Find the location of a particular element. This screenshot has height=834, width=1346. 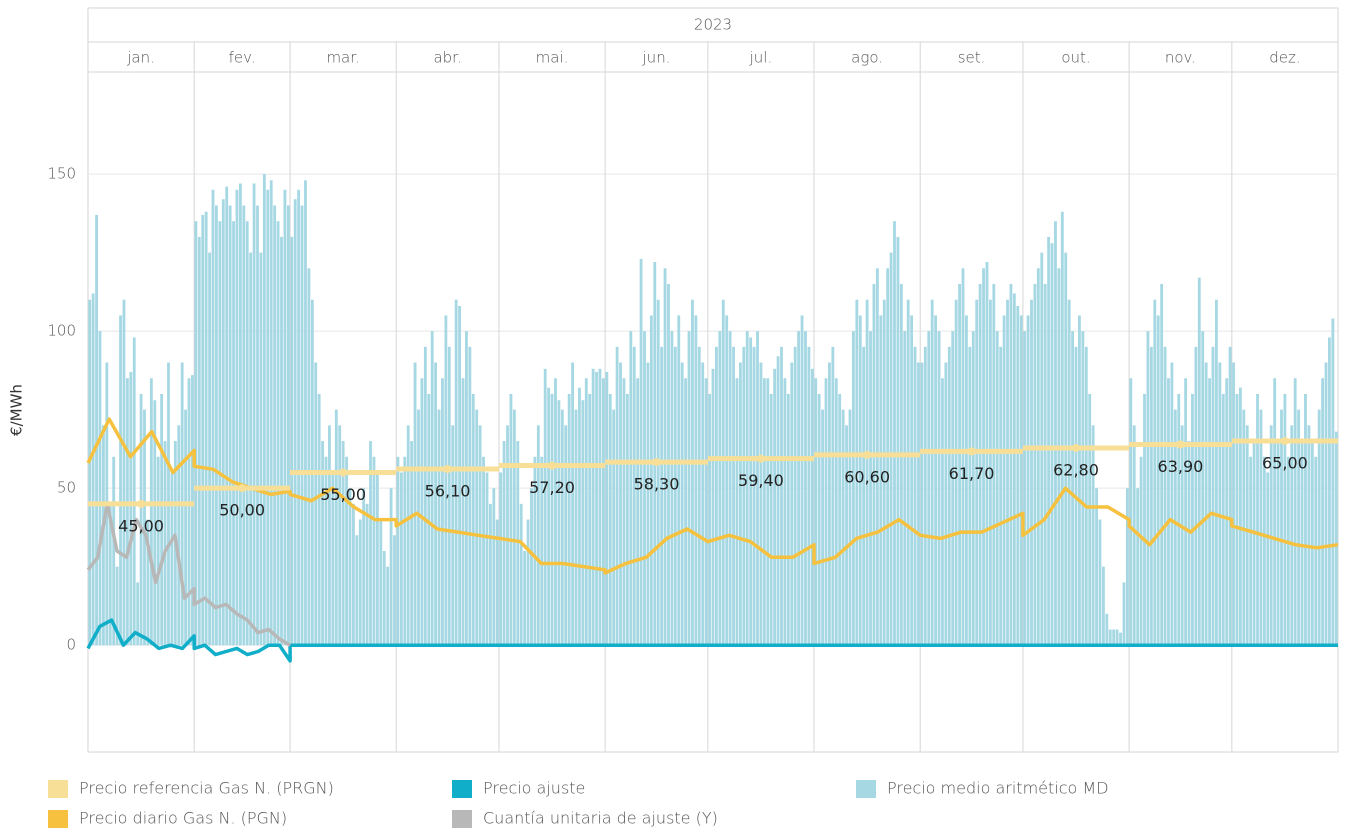

month-label: fev. is located at coordinates (242, 58).